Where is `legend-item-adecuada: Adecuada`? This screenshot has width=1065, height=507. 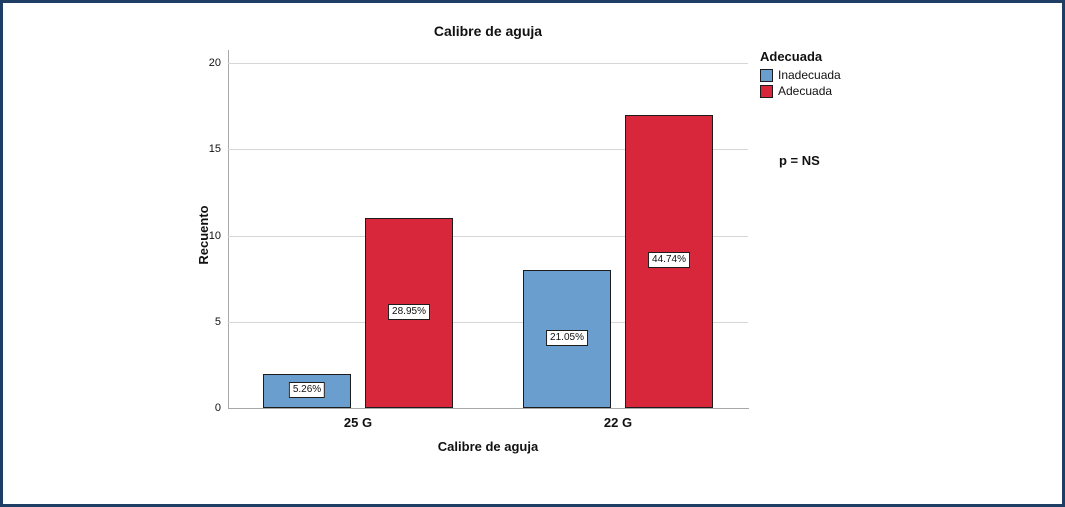 legend-item-adecuada: Adecuada is located at coordinates (800, 91).